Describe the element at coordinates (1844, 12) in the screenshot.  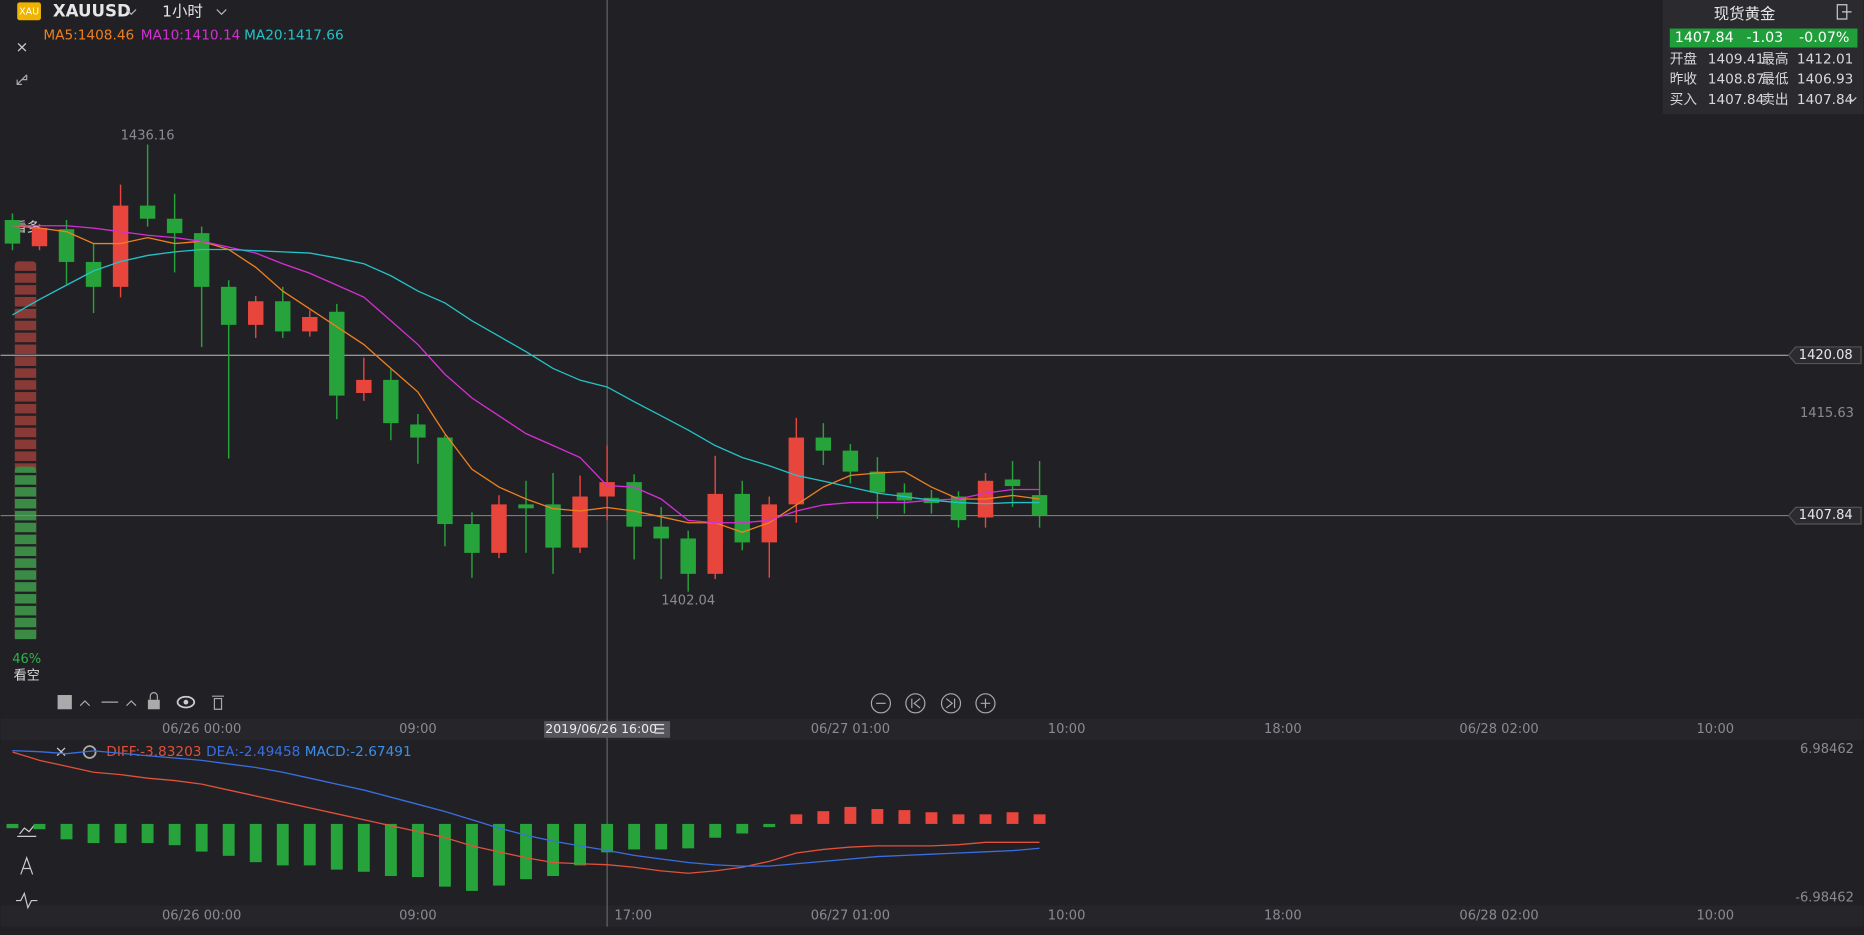
I see `panel-toggle` at that location.